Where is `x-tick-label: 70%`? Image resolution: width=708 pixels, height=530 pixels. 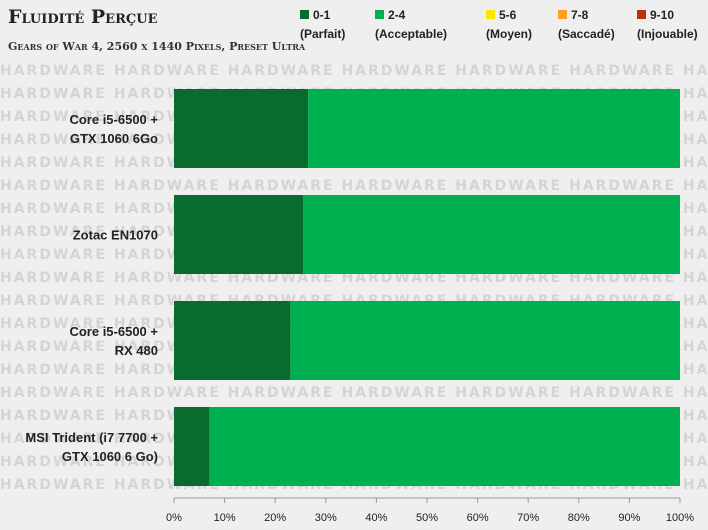
x-tick-label: 70% is located at coordinates (528, 518).